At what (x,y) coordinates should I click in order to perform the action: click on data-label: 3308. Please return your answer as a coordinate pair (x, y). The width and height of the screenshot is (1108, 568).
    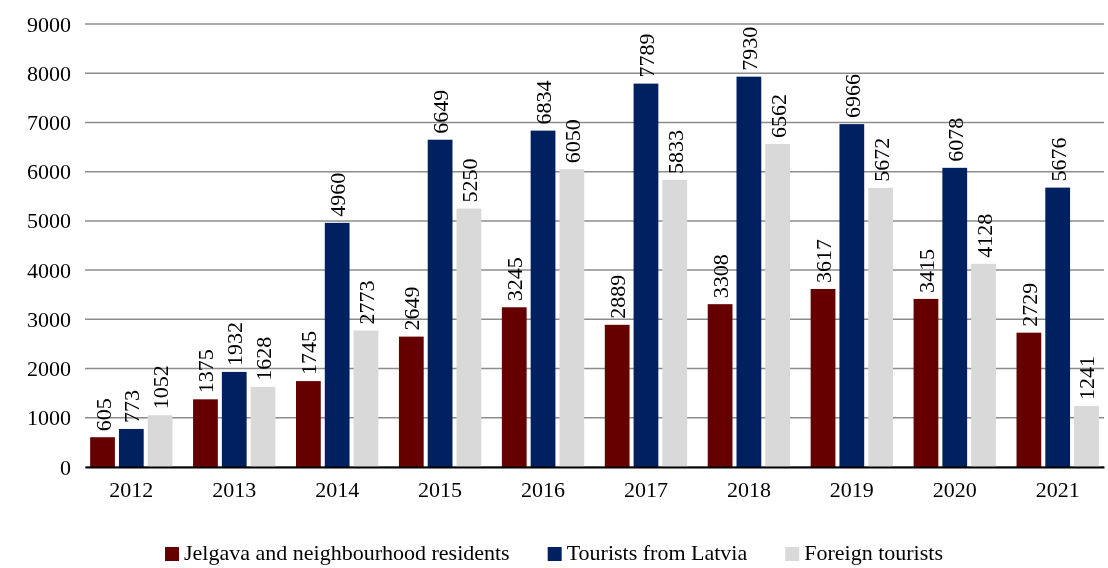
    Looking at the image, I should click on (721, 276).